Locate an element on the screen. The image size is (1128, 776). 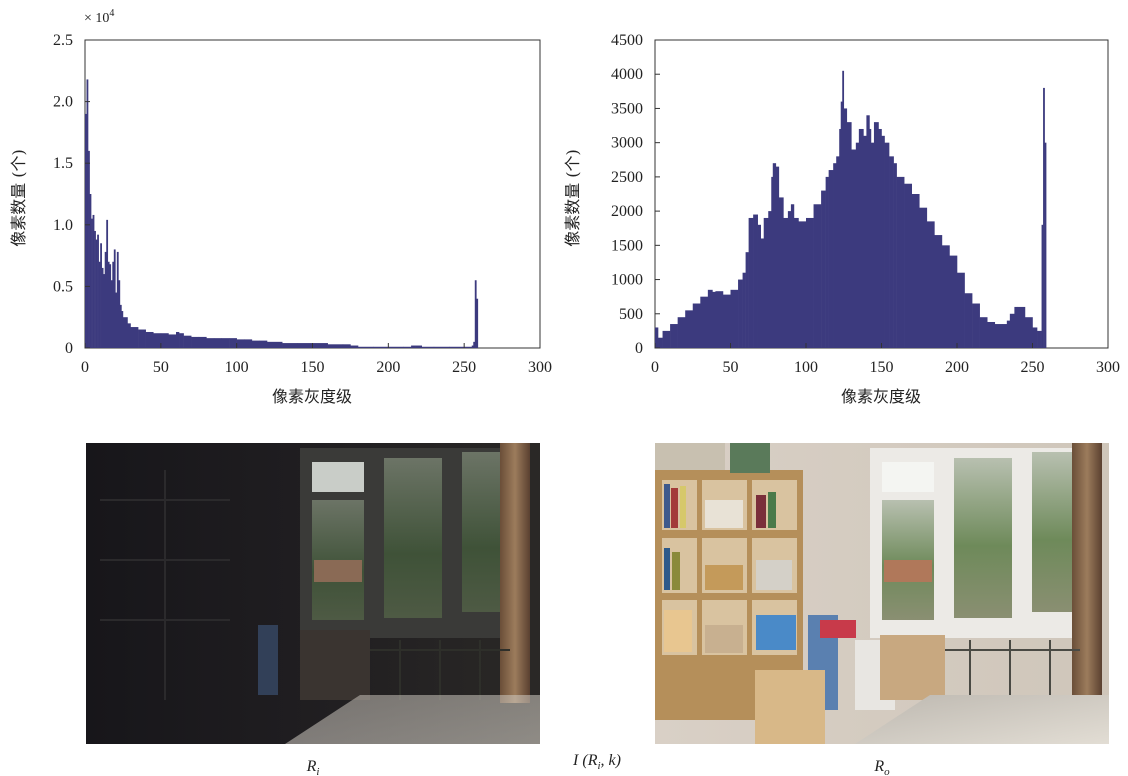
y-tick-label: 0.5 is located at coordinates (63, 286).